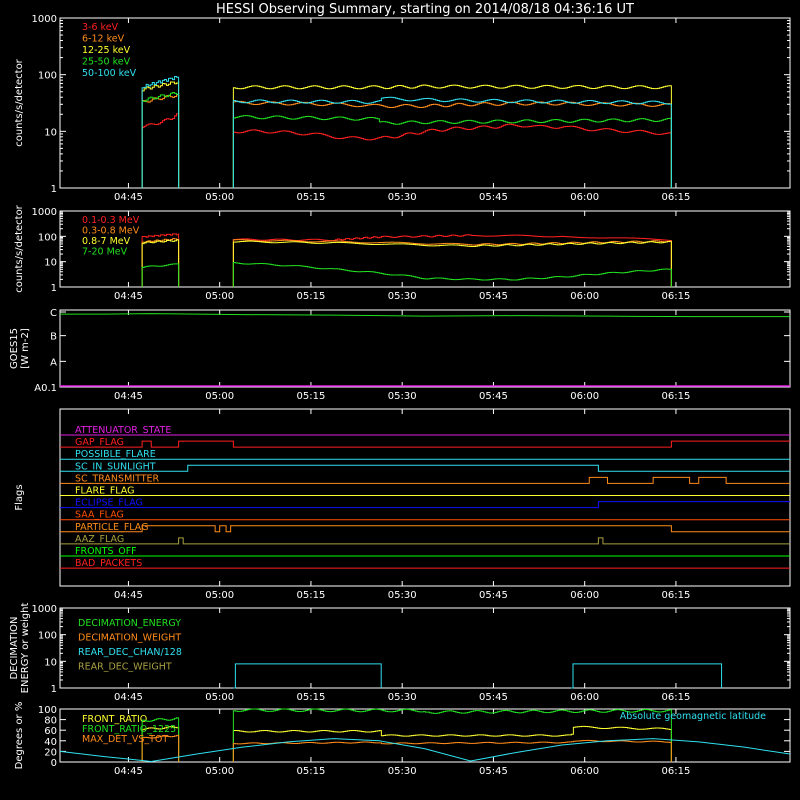 This screenshot has height=800, width=800. Describe the element at coordinates (130, 652) in the screenshot. I see `legend-entry: REAR_DEC_CHAN/128` at that location.